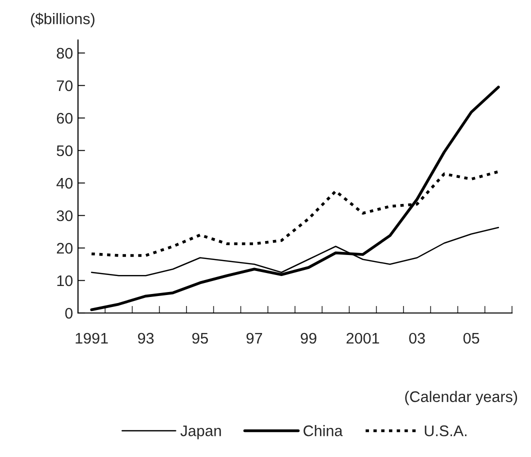 The image size is (531, 457). Describe the element at coordinates (417, 338) in the screenshot. I see `x-tick-label: 03` at that location.